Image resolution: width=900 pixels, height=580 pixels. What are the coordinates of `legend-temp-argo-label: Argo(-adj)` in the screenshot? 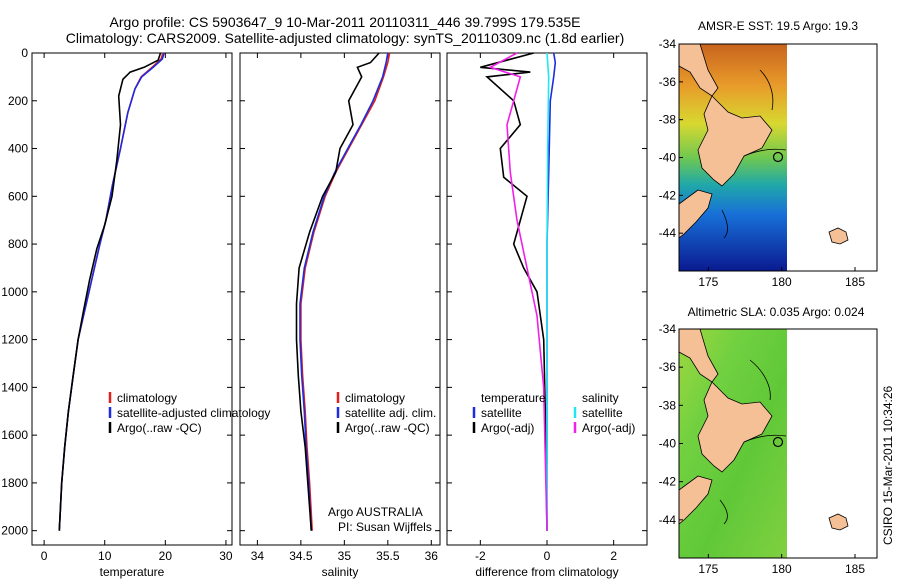 It's located at (507, 428).